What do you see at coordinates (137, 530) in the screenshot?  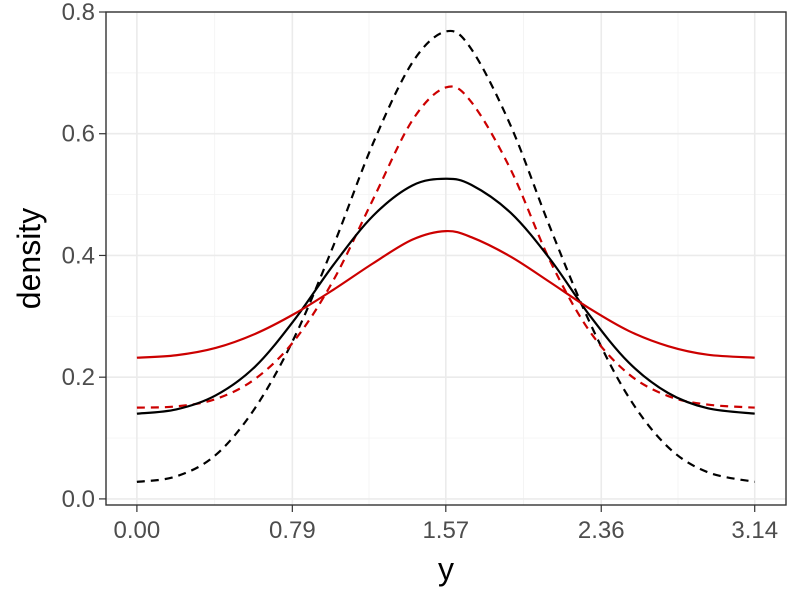 I see `x-tick-label: 0.00` at bounding box center [137, 530].